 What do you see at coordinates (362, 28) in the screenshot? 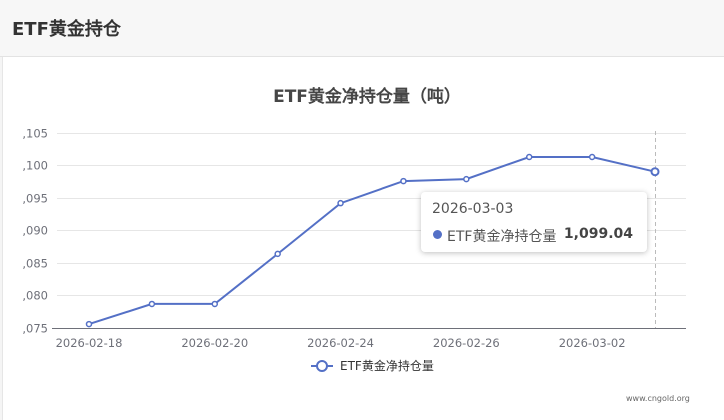
I see `page-header: ETF黄金持仓` at bounding box center [362, 28].